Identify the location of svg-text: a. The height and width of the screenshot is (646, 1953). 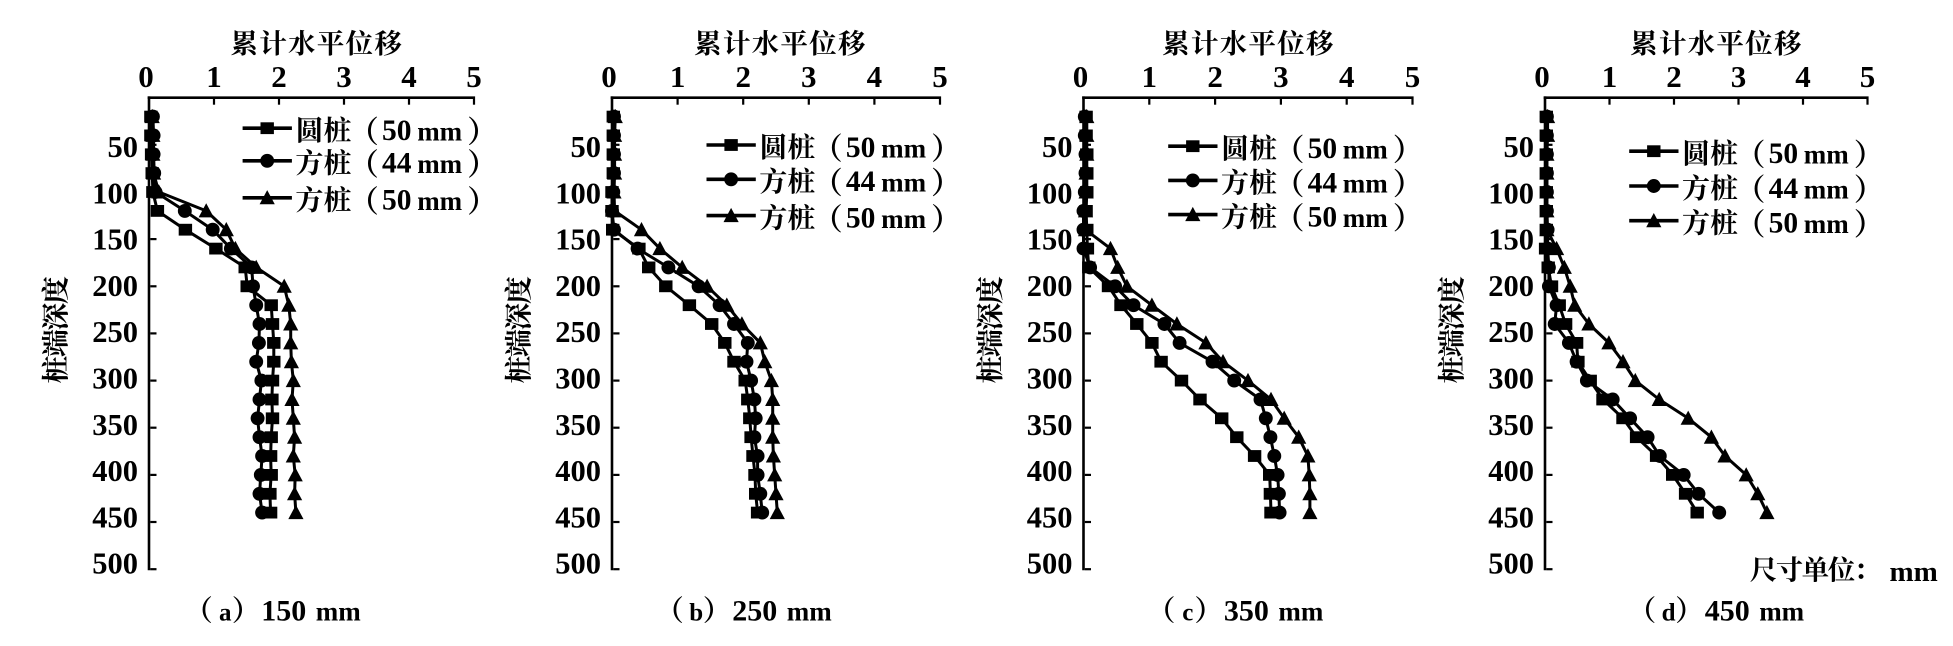
(225, 612).